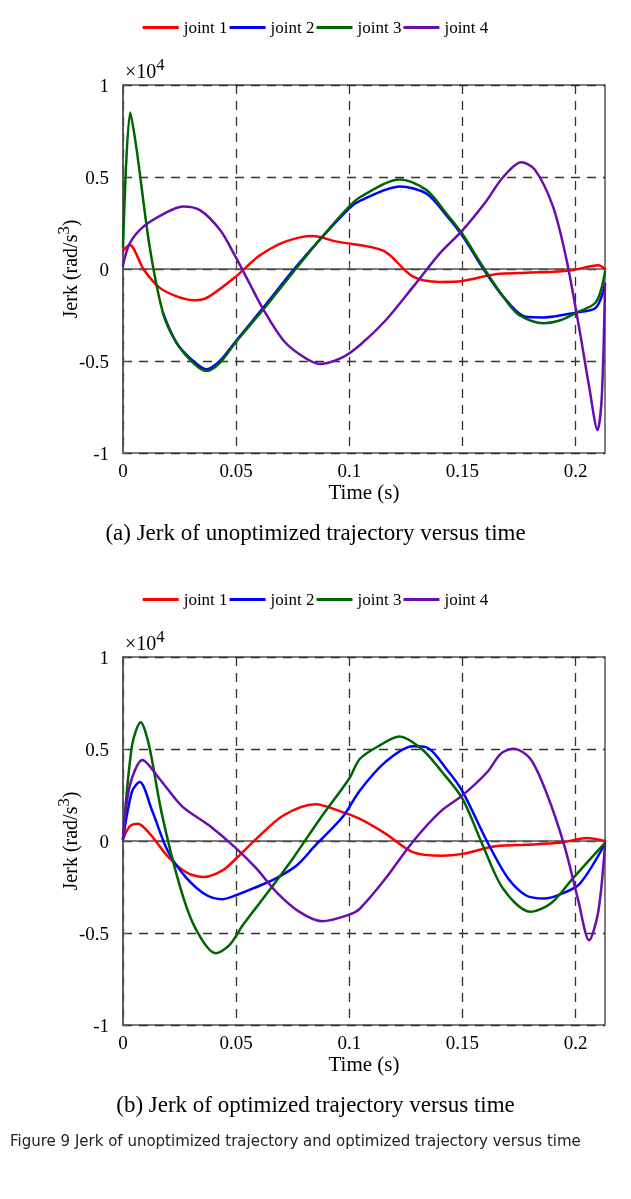 This screenshot has height=1199, width=631. What do you see at coordinates (315, 533) in the screenshot?
I see `text: (a) Jerk of unoptimized trajectory versus time` at bounding box center [315, 533].